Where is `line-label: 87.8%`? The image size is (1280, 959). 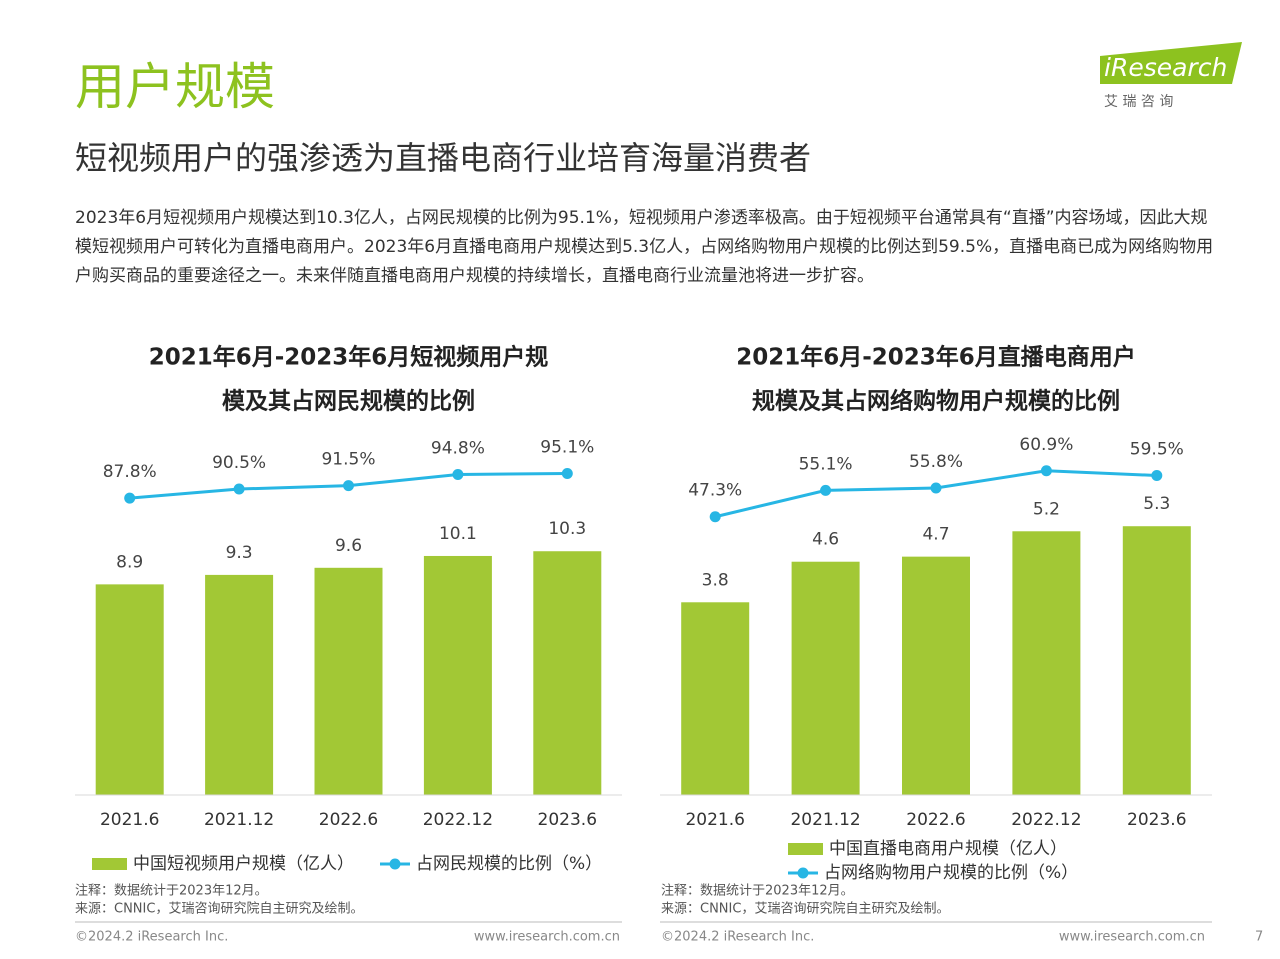
line-label: 87.8% is located at coordinates (130, 472).